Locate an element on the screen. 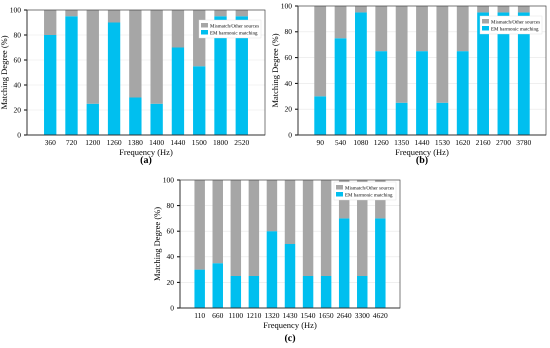  text: (b) is located at coordinates (422, 160).